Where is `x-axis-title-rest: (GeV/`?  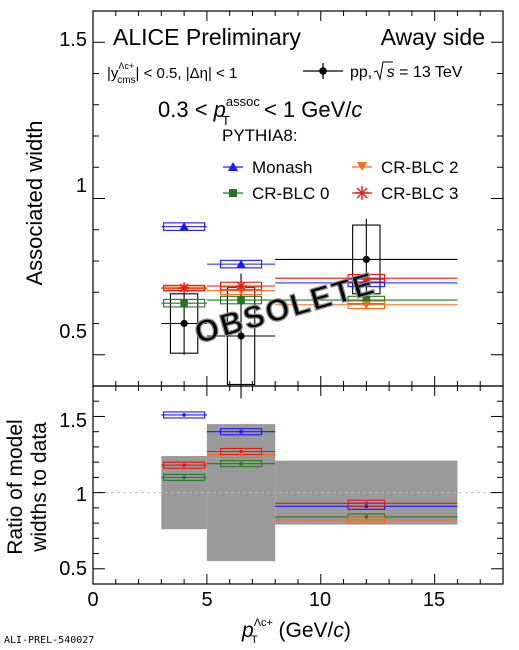
x-axis-title-rest: (GeV/ is located at coordinates (303, 630).